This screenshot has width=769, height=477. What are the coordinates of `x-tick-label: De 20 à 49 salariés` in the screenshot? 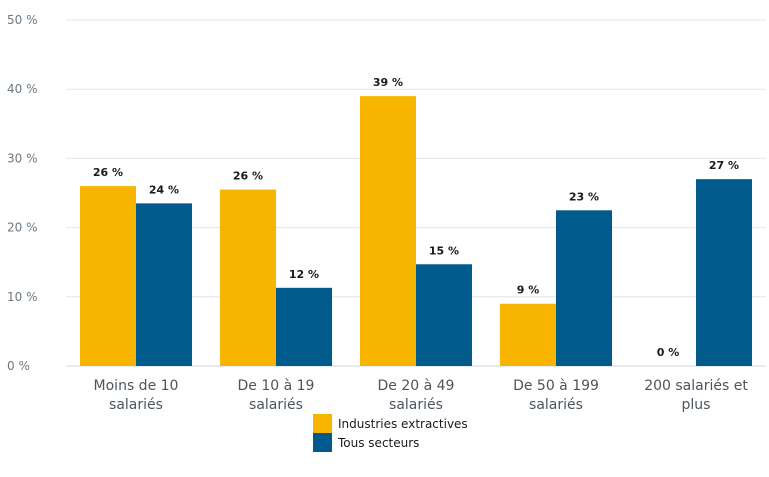 It's located at (416, 395).